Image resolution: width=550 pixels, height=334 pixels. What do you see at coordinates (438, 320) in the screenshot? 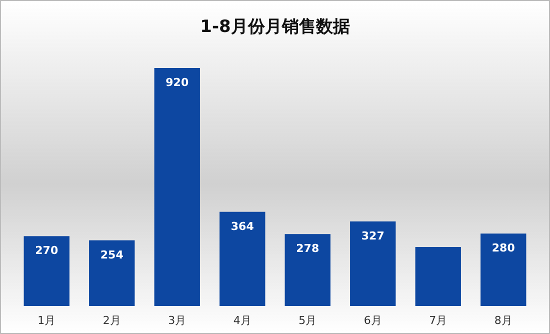
I see `x-tick-label: 7月` at bounding box center [438, 320].